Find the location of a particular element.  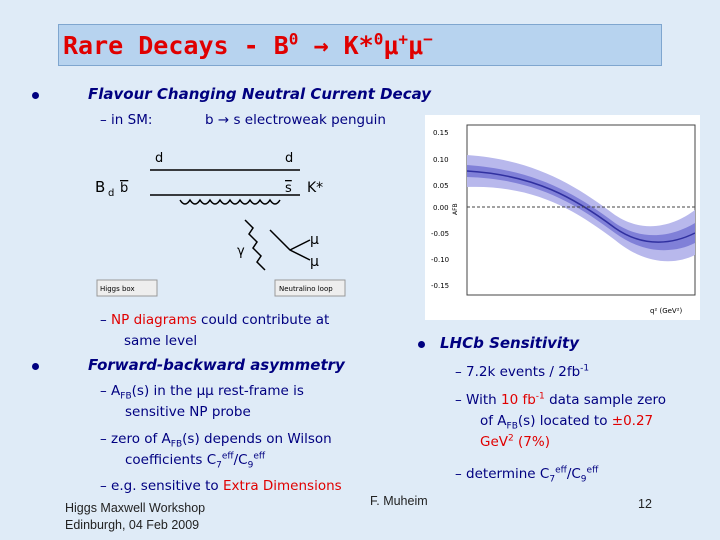

x-axis-label: q² (GeV²) is located at coordinates (666, 311).